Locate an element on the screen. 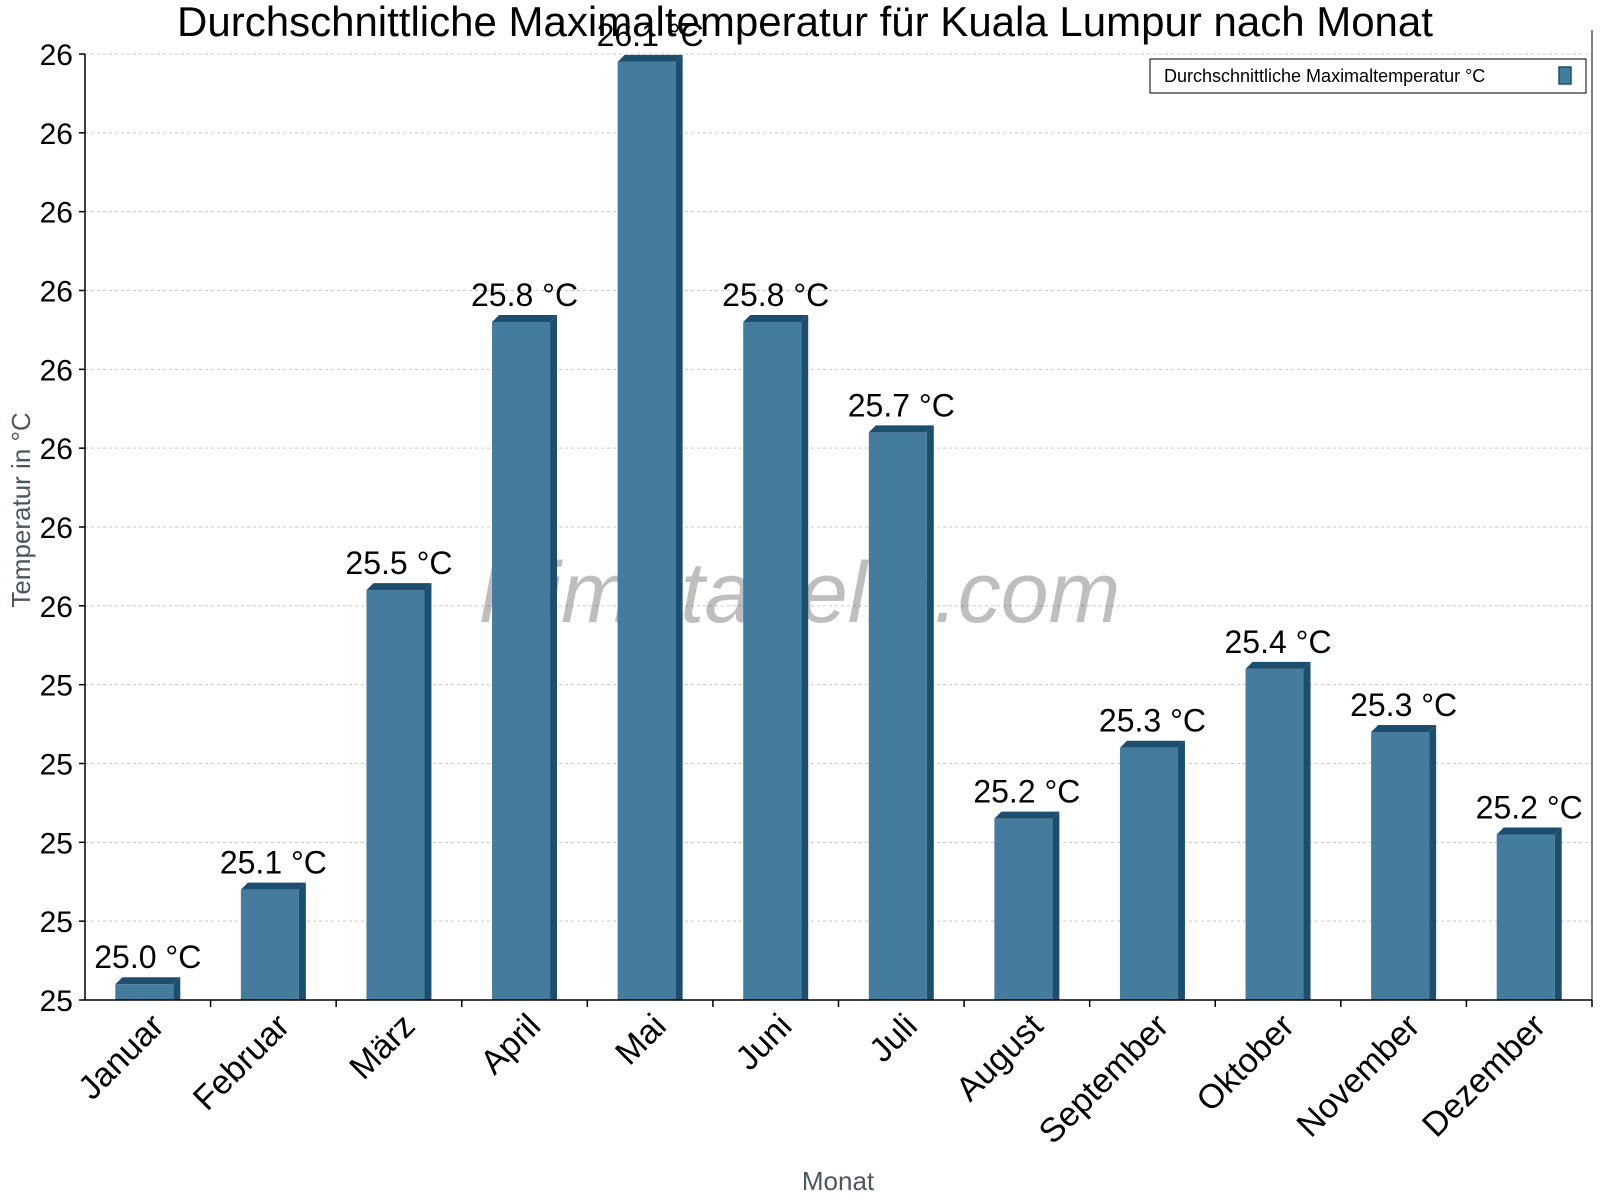 The height and width of the screenshot is (1200, 1600). x-tick-label: Oktober is located at coordinates (1245, 1063).